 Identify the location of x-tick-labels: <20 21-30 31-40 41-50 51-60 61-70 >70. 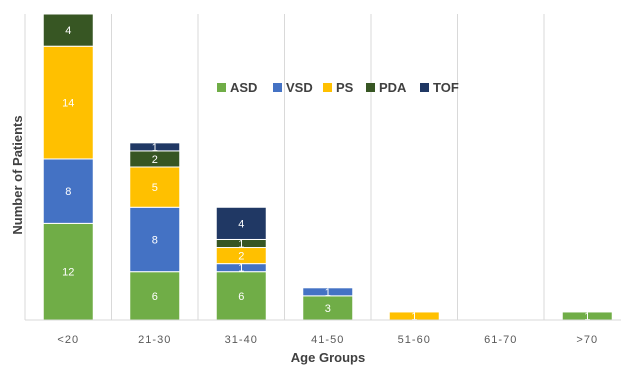
(327, 340).